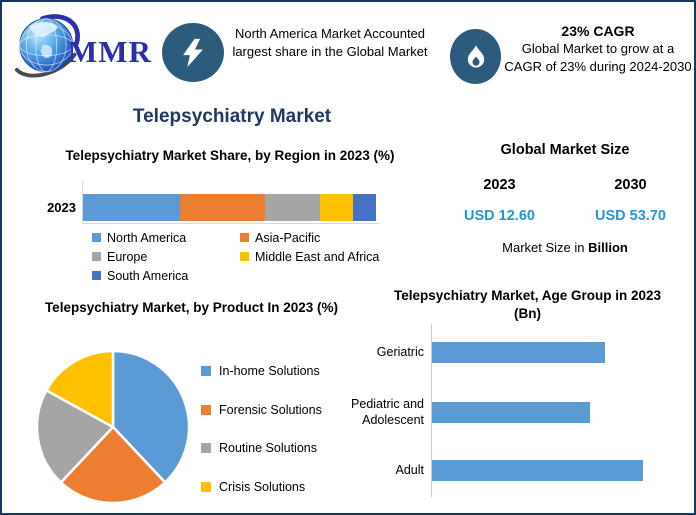 This screenshot has height=515, width=696. What do you see at coordinates (270, 409) in the screenshot?
I see `legend-label: Forensic Solutions` at bounding box center [270, 409].